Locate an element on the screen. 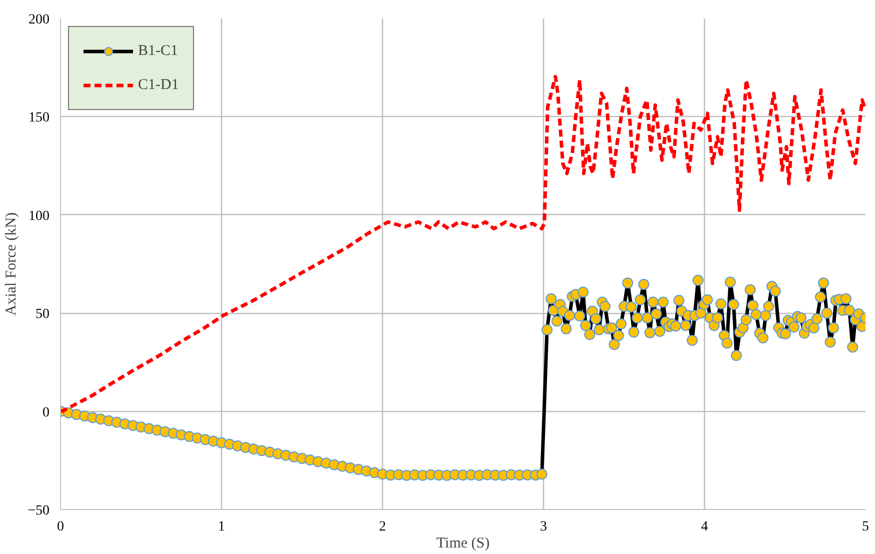 This screenshot has height=554, width=875. legend-label: B1-C1 is located at coordinates (158, 51).